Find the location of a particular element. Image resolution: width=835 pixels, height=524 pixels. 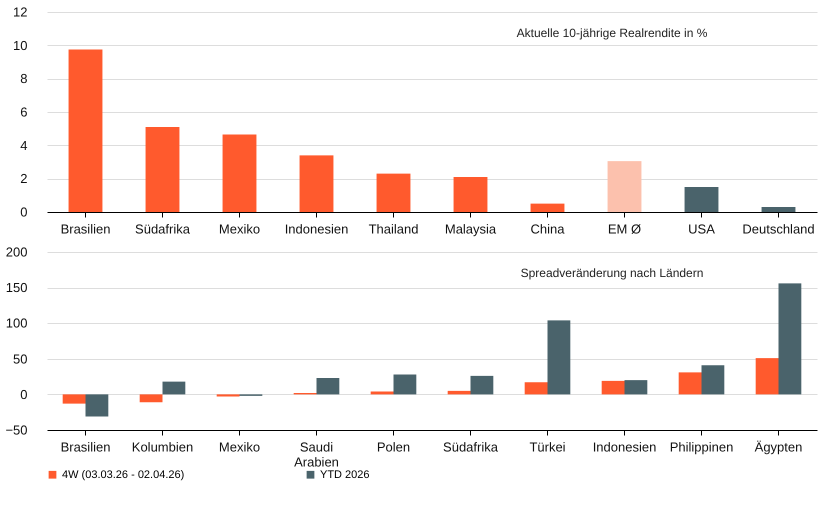

y-tick-label: 100 is located at coordinates (17, 323).